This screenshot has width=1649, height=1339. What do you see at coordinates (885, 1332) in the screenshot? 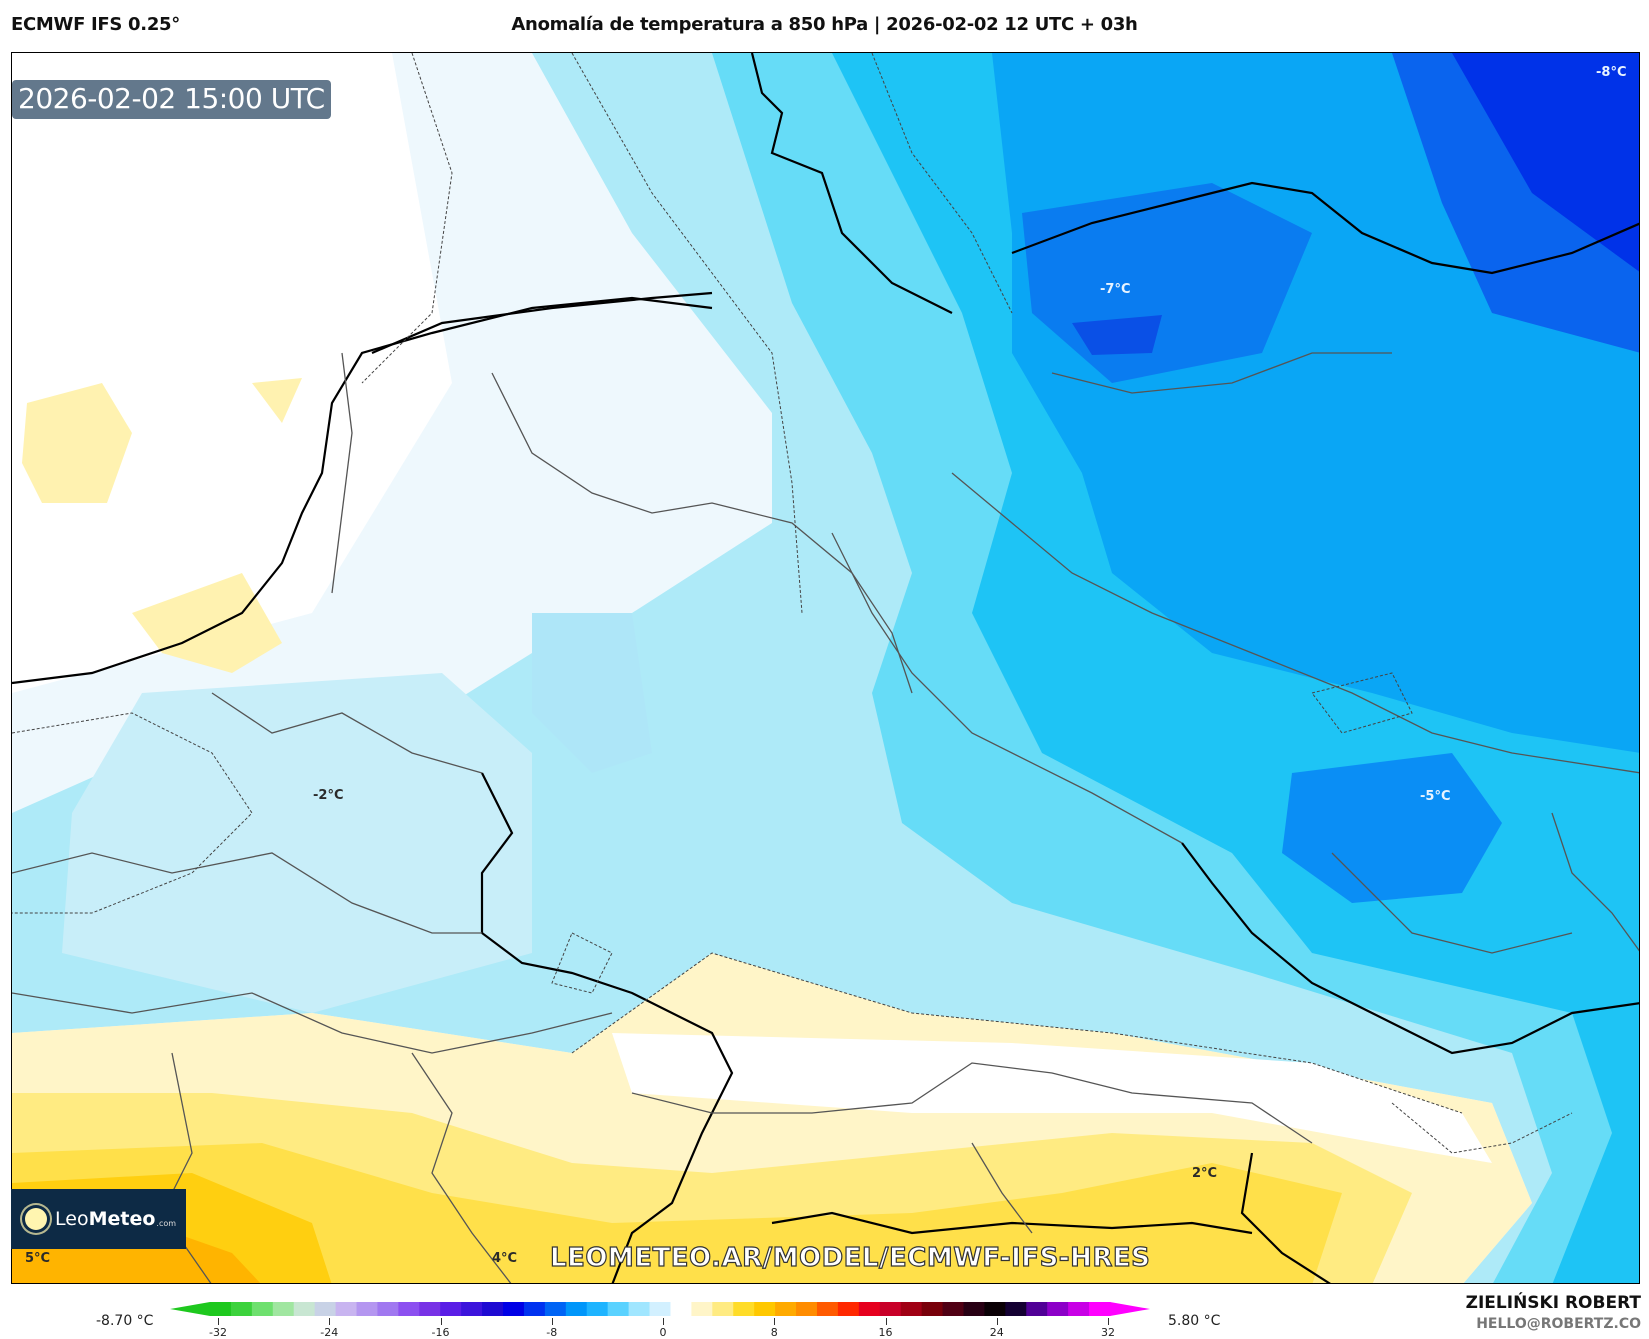
I see `colorbar-tick-label: 16` at bounding box center [885, 1332].